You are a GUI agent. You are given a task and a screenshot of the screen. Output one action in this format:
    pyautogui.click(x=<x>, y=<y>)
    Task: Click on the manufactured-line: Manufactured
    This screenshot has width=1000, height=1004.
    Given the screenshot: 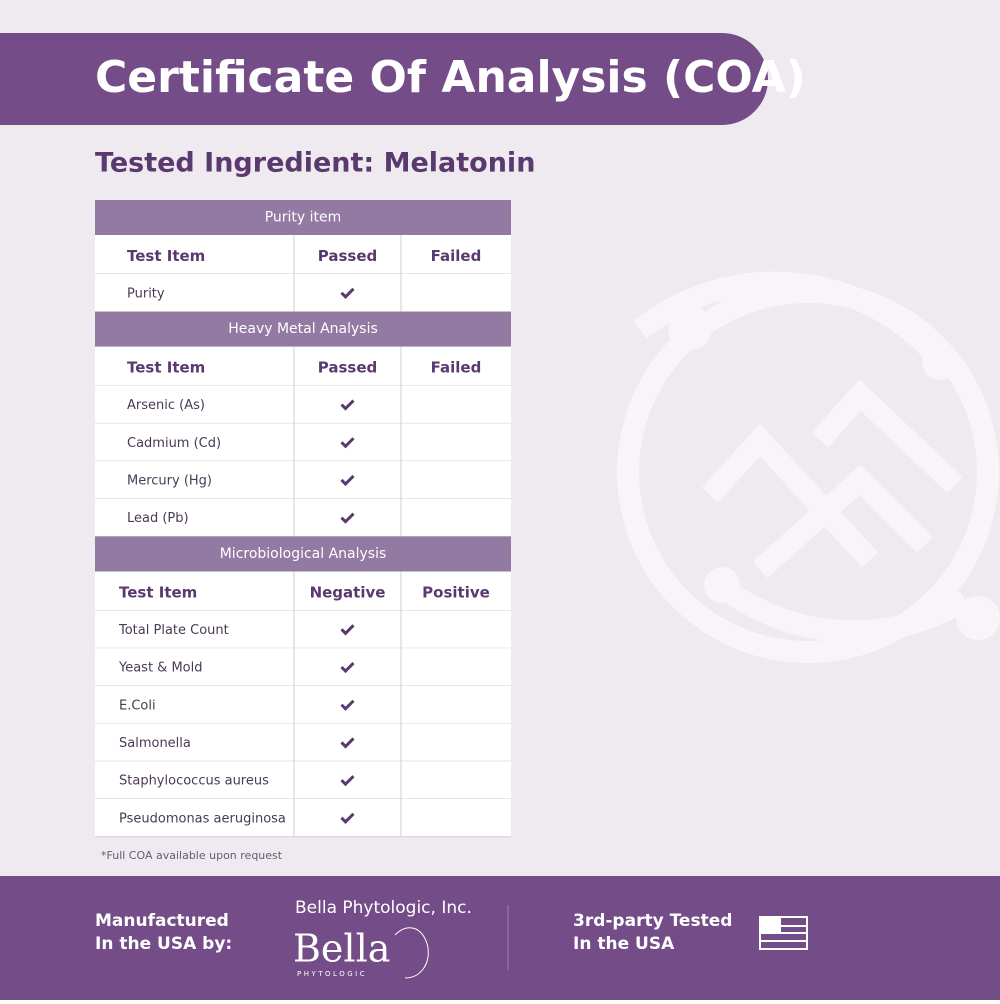 What is the action you would take?
    pyautogui.click(x=162, y=921)
    